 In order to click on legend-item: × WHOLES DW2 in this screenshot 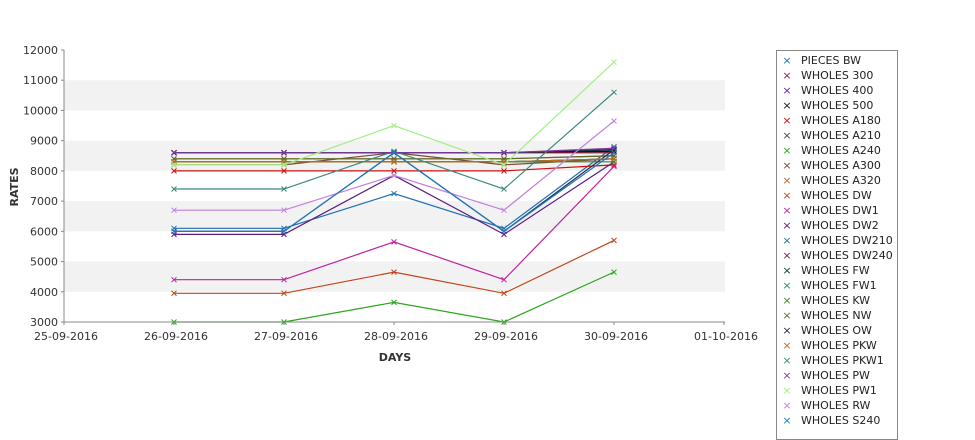, I will do `click(837, 225)`.